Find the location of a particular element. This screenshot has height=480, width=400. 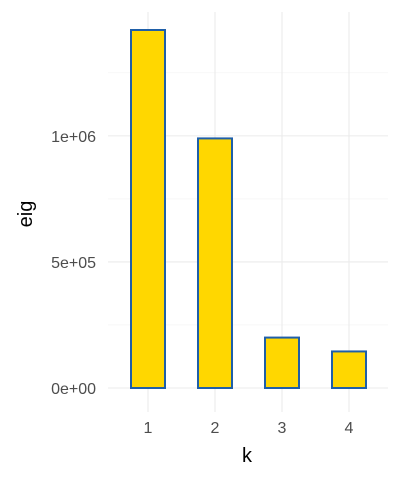

y-tick-label: 5e+05 is located at coordinates (73, 263).